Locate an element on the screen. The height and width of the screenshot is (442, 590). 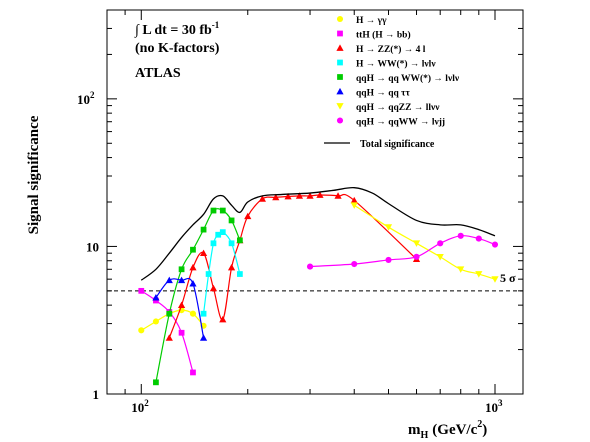
legend-entry: H → ZZ(*) → 4 l is located at coordinates (391, 49).